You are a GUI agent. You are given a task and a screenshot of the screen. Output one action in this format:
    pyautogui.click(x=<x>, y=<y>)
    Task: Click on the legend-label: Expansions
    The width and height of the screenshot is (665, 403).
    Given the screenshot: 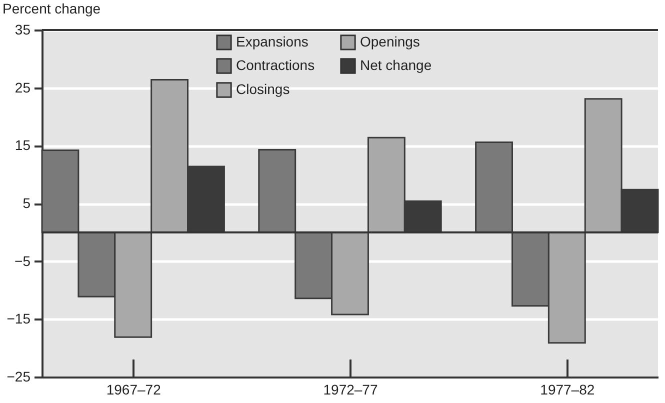 What is the action you would take?
    pyautogui.click(x=272, y=41)
    